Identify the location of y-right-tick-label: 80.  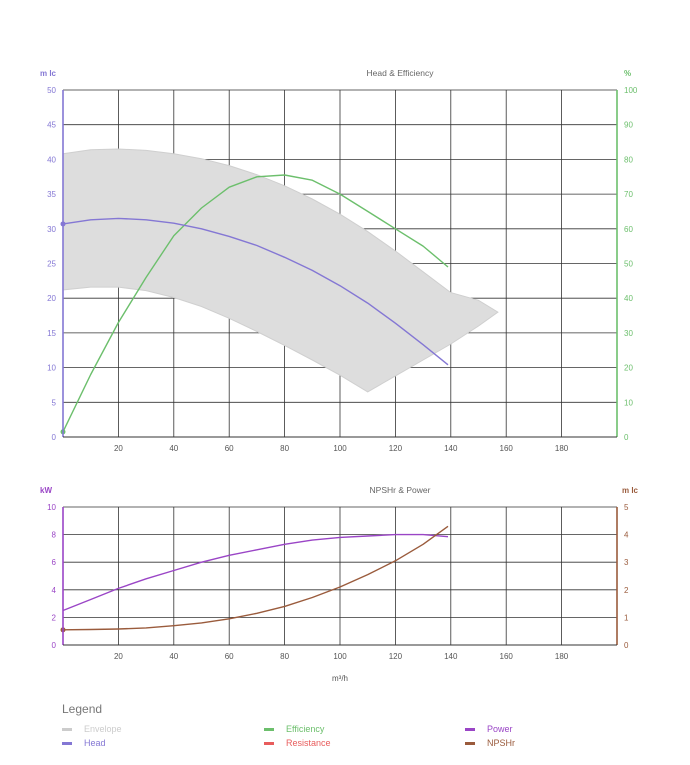
(628, 159).